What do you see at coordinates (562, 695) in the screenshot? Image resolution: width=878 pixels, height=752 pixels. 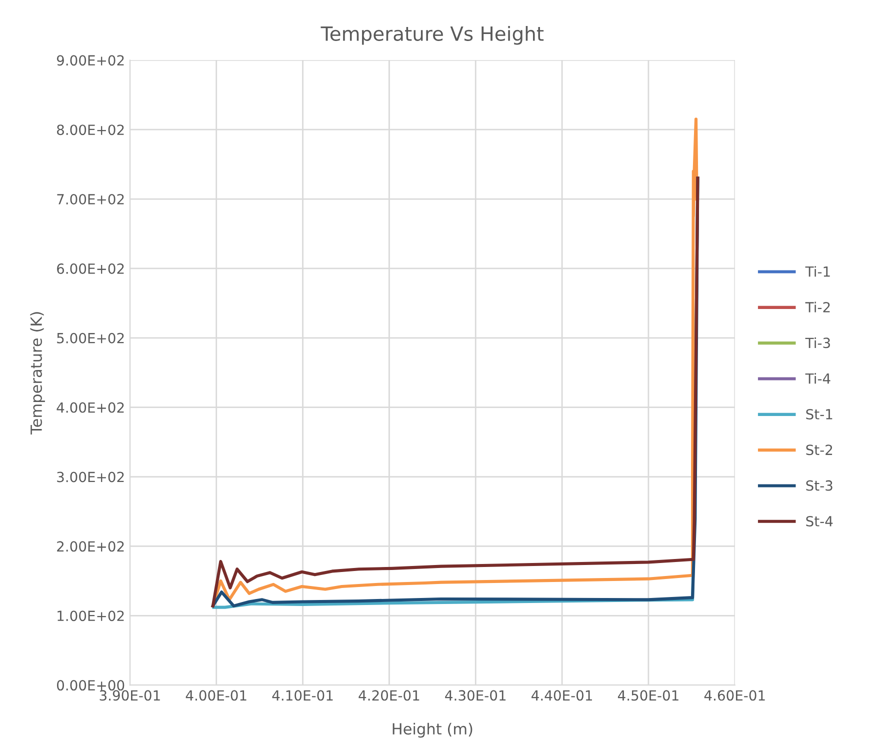 I see `x-tick-label: 4.40E-01` at bounding box center [562, 695].